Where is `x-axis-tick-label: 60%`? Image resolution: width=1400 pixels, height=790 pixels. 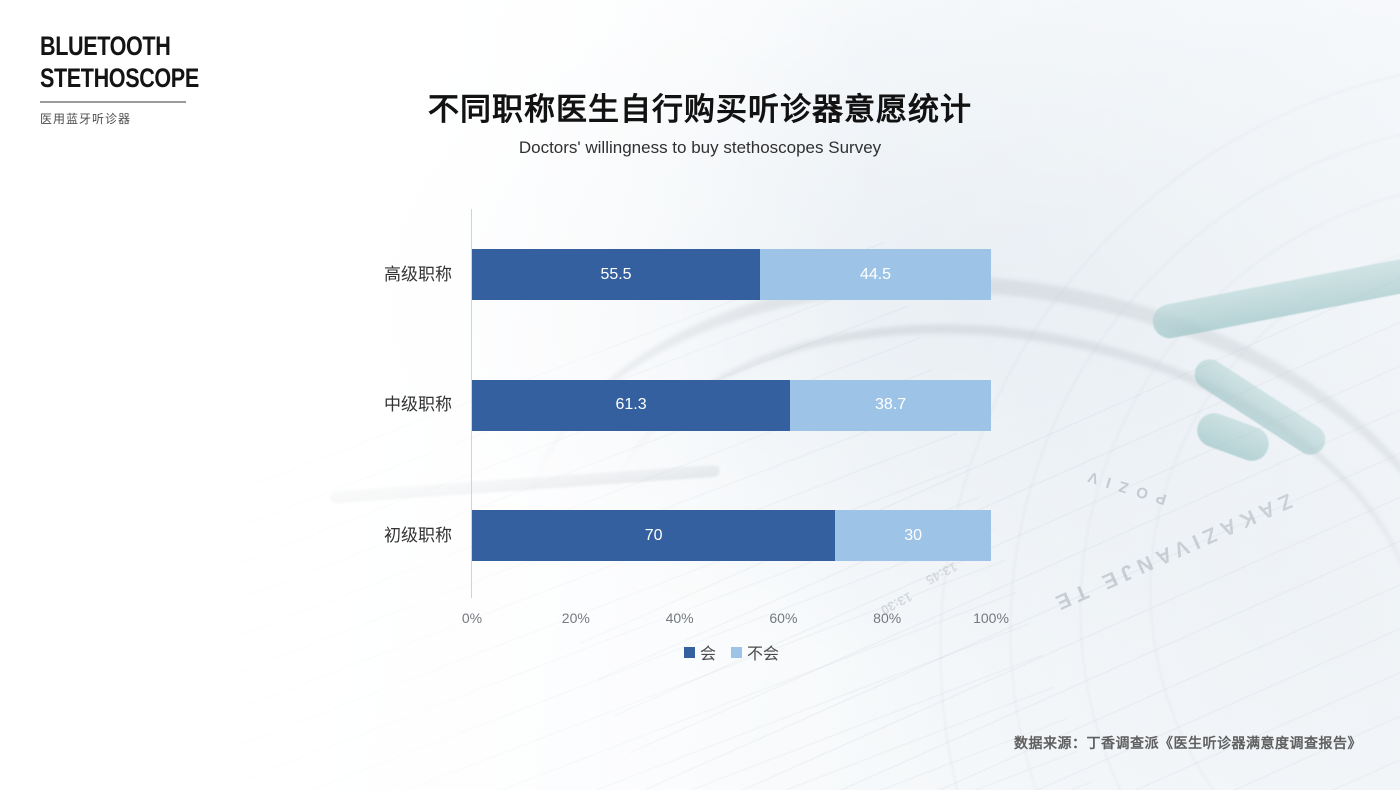
x-axis-tick-label: 60% is located at coordinates (783, 618).